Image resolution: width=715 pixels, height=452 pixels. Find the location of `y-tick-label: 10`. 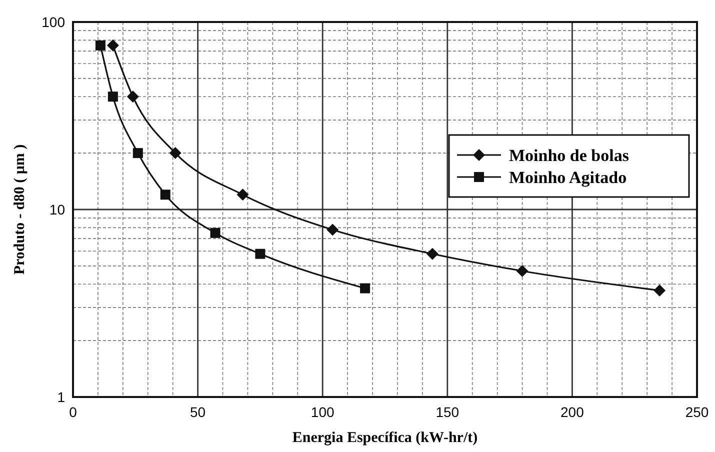

y-tick-label: 10 is located at coordinates (57, 210).